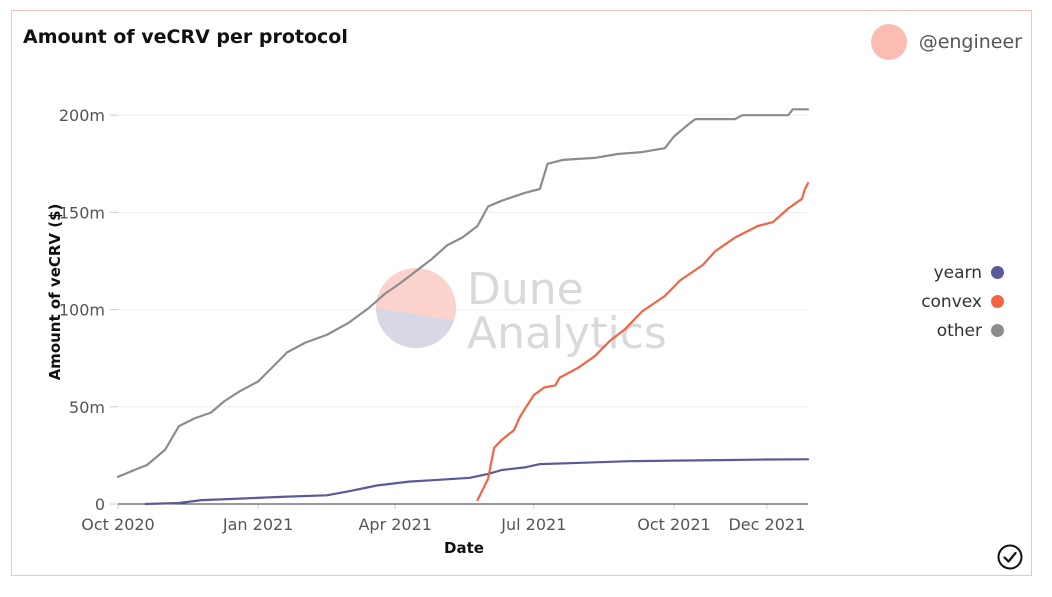 Image resolution: width=1052 pixels, height=597 pixels. I want to click on legend-item-other: other, so click(962, 330).